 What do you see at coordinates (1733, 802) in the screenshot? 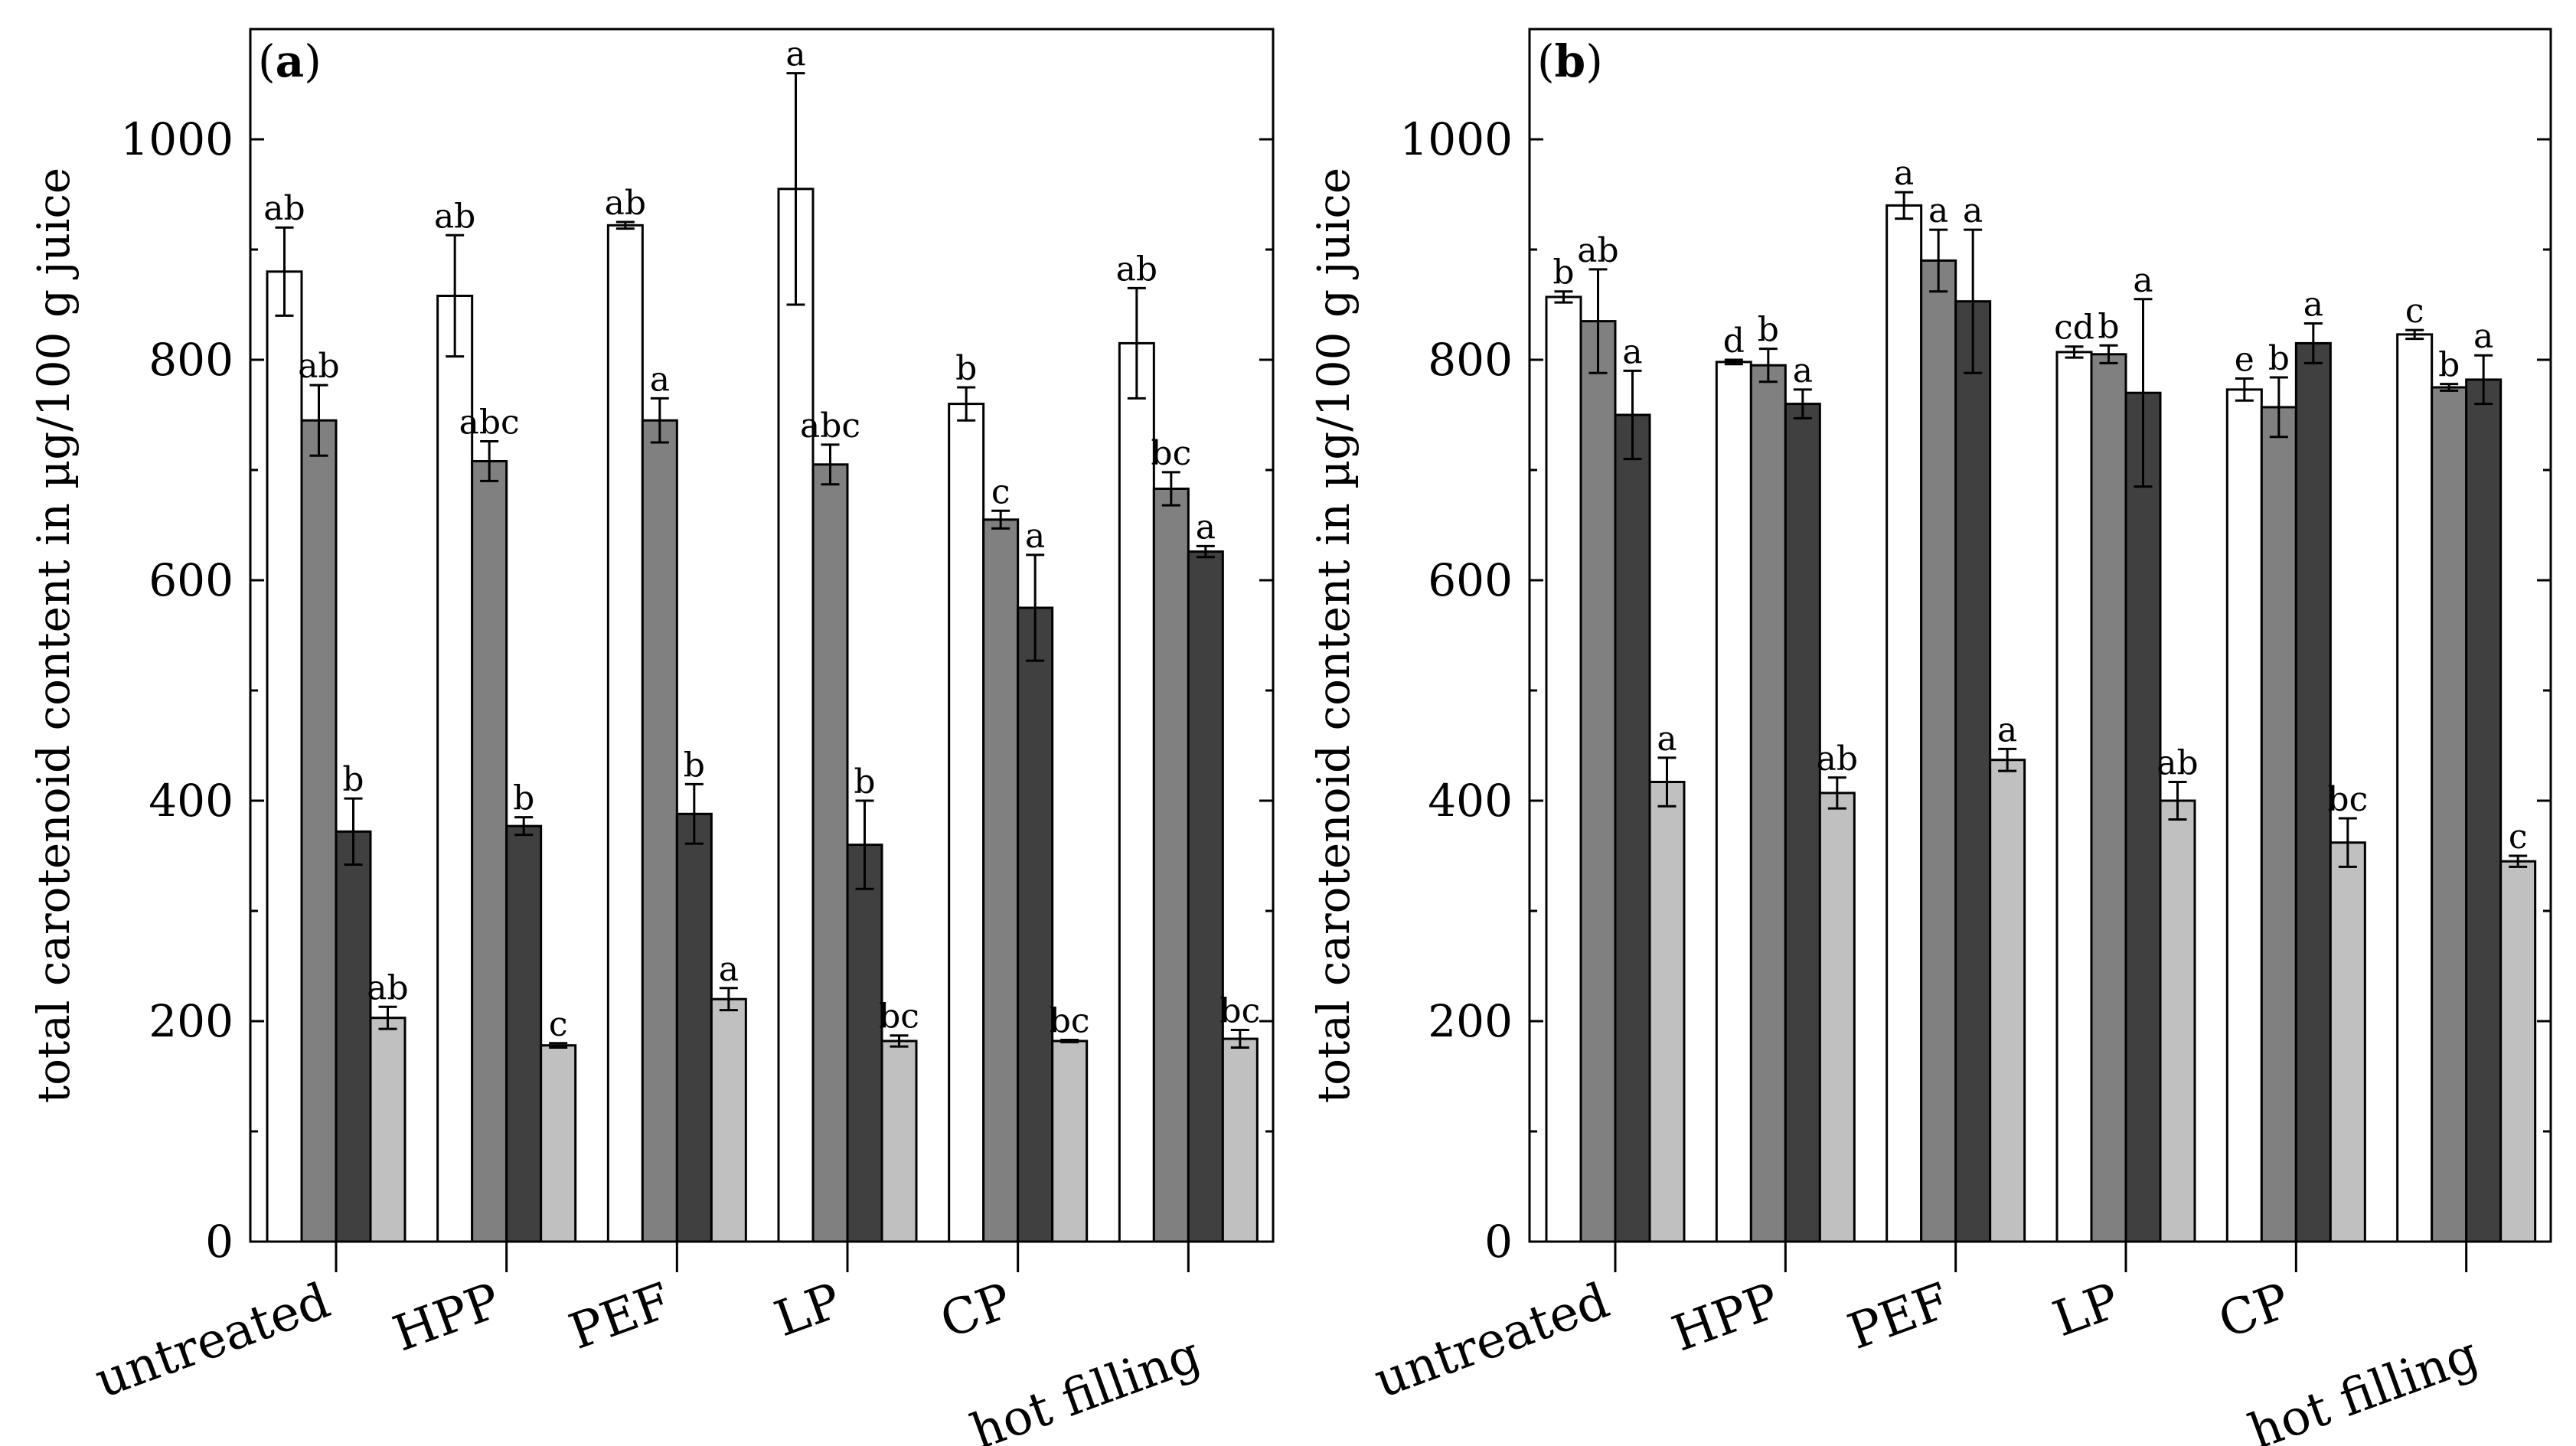
I see `bar-HPP-s1` at bounding box center [1733, 802].